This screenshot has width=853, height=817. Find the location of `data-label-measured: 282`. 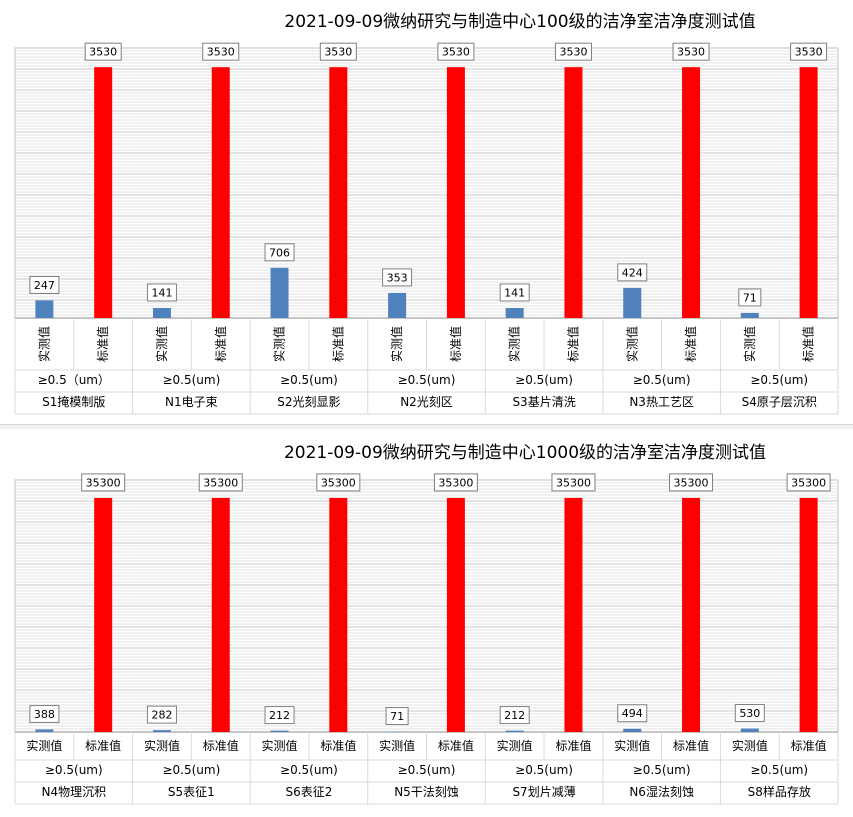

data-label-measured: 282 is located at coordinates (161, 715).